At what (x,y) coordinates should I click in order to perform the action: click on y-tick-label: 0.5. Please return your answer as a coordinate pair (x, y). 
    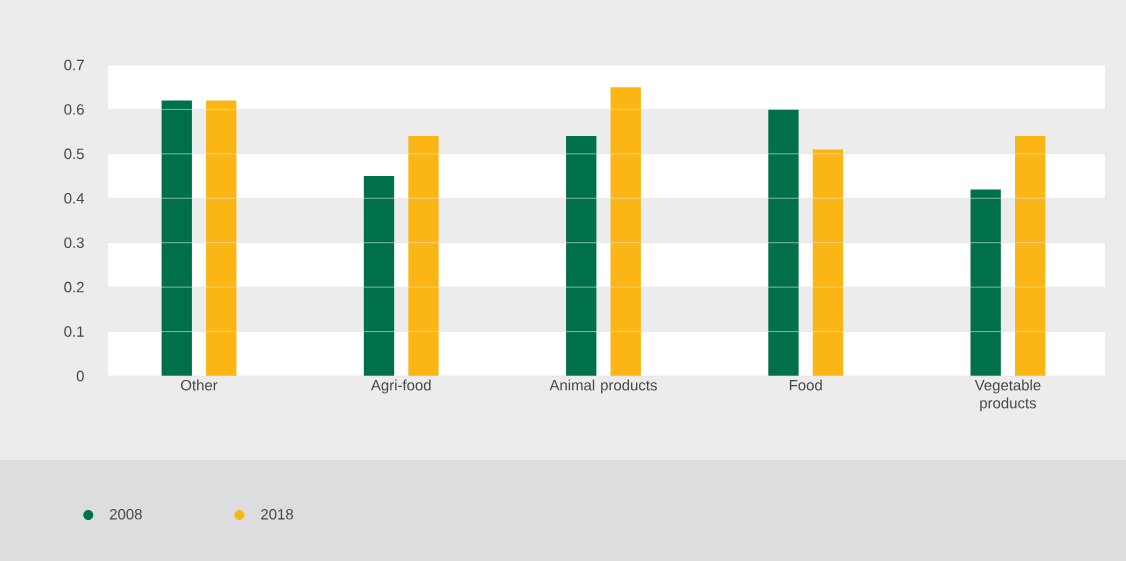
    Looking at the image, I should click on (74, 154).